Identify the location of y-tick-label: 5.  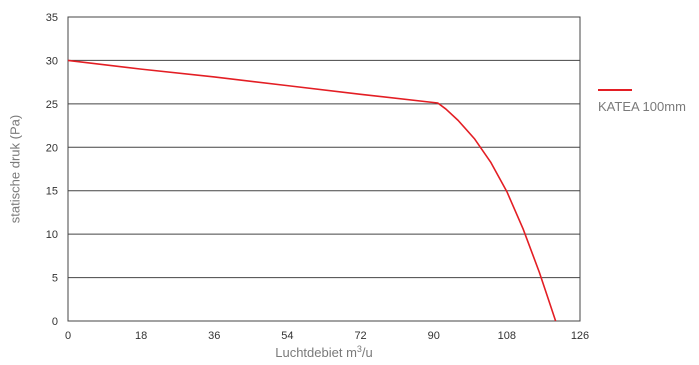
(55, 279).